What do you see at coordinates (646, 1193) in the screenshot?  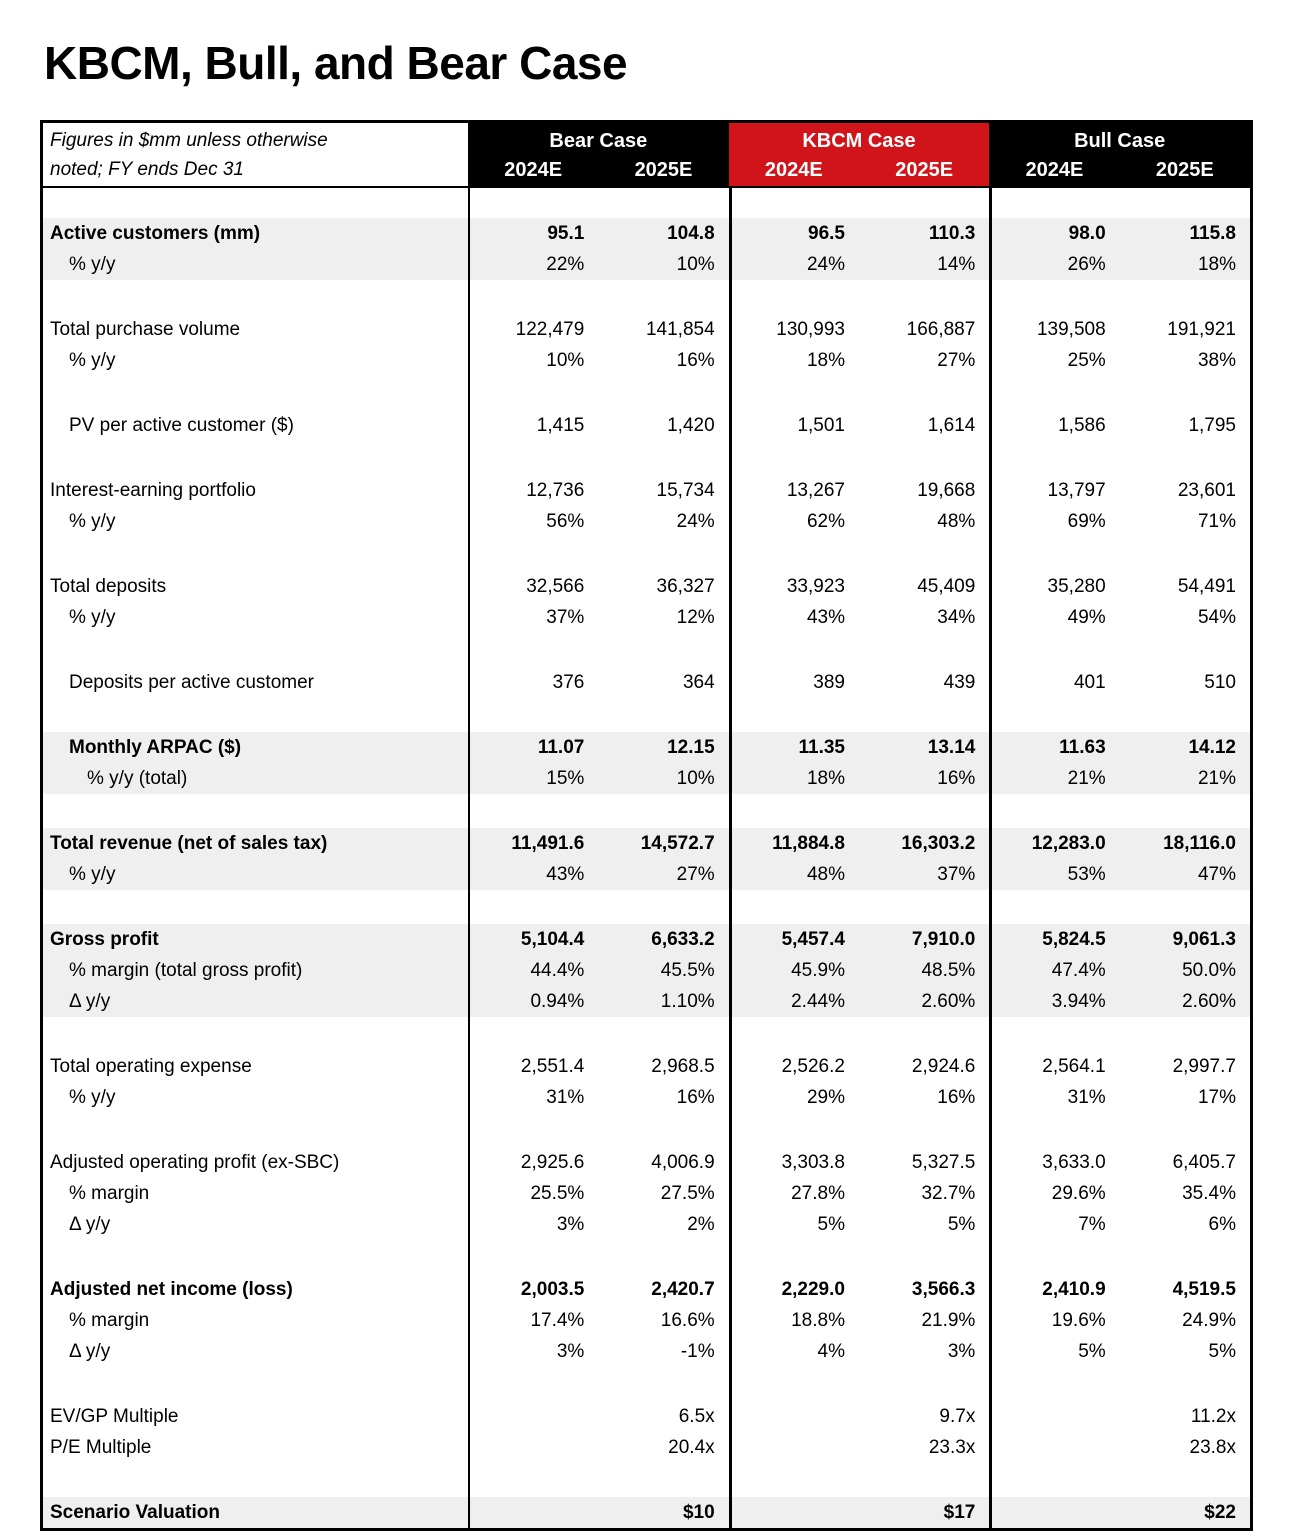 I see `table-row: % margin 25.5% 27.5% 27.8% 32.7% 29.6% 35.4%` at bounding box center [646, 1193].